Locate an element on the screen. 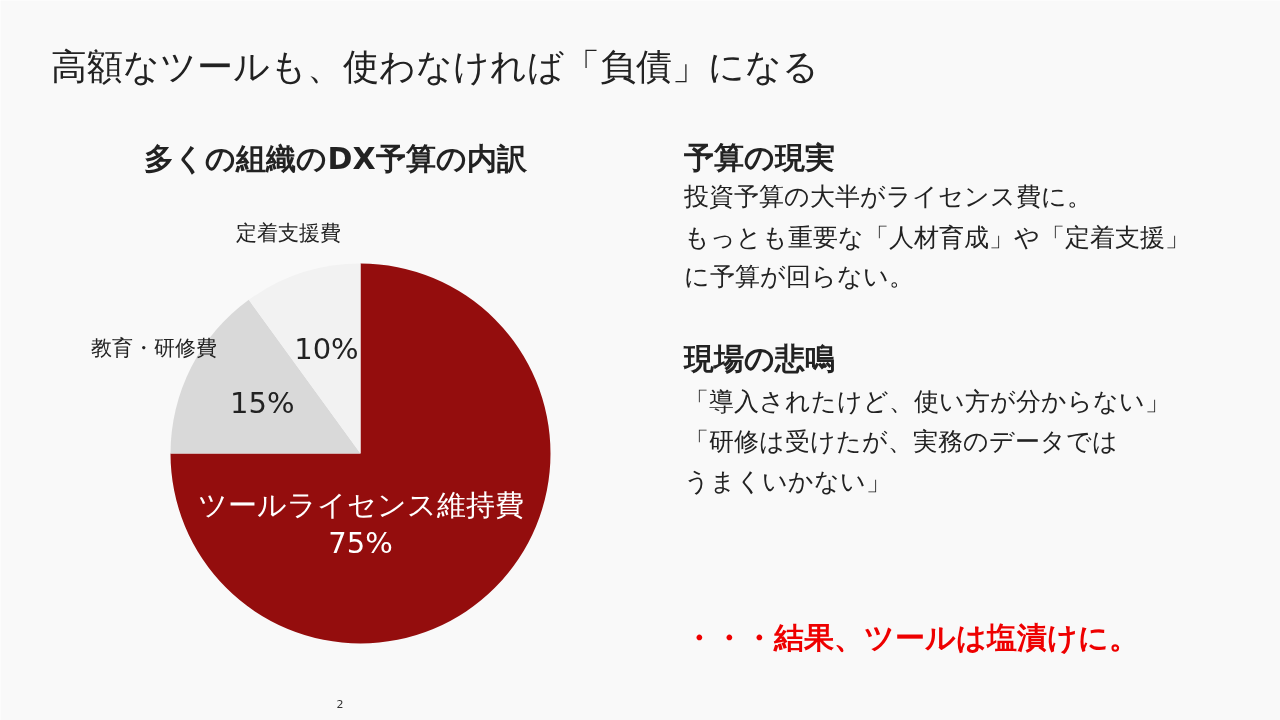 This screenshot has height=720, width=1280. text: 投資予算の大半がライセンス費に。 is located at coordinates (887, 196).